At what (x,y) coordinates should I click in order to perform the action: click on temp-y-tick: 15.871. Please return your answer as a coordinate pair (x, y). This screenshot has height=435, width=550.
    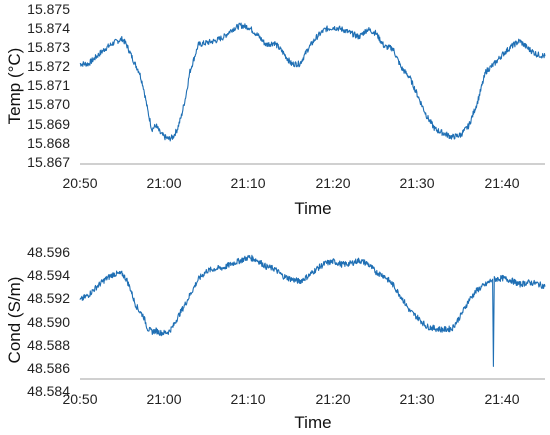
    Looking at the image, I should click on (48, 85).